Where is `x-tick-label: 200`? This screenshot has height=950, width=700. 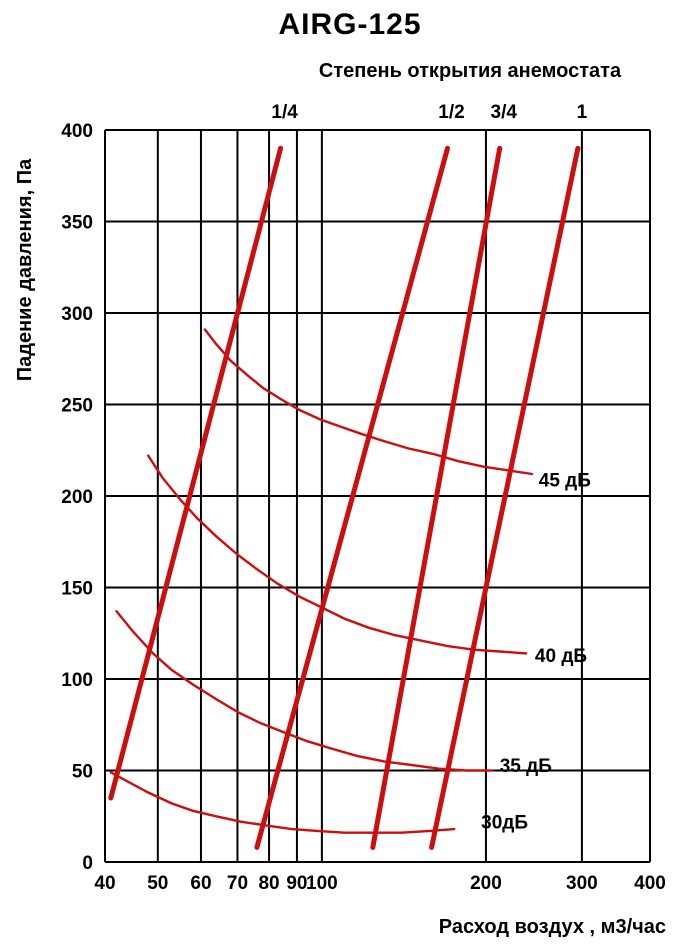
x-tick-label: 200 is located at coordinates (486, 883).